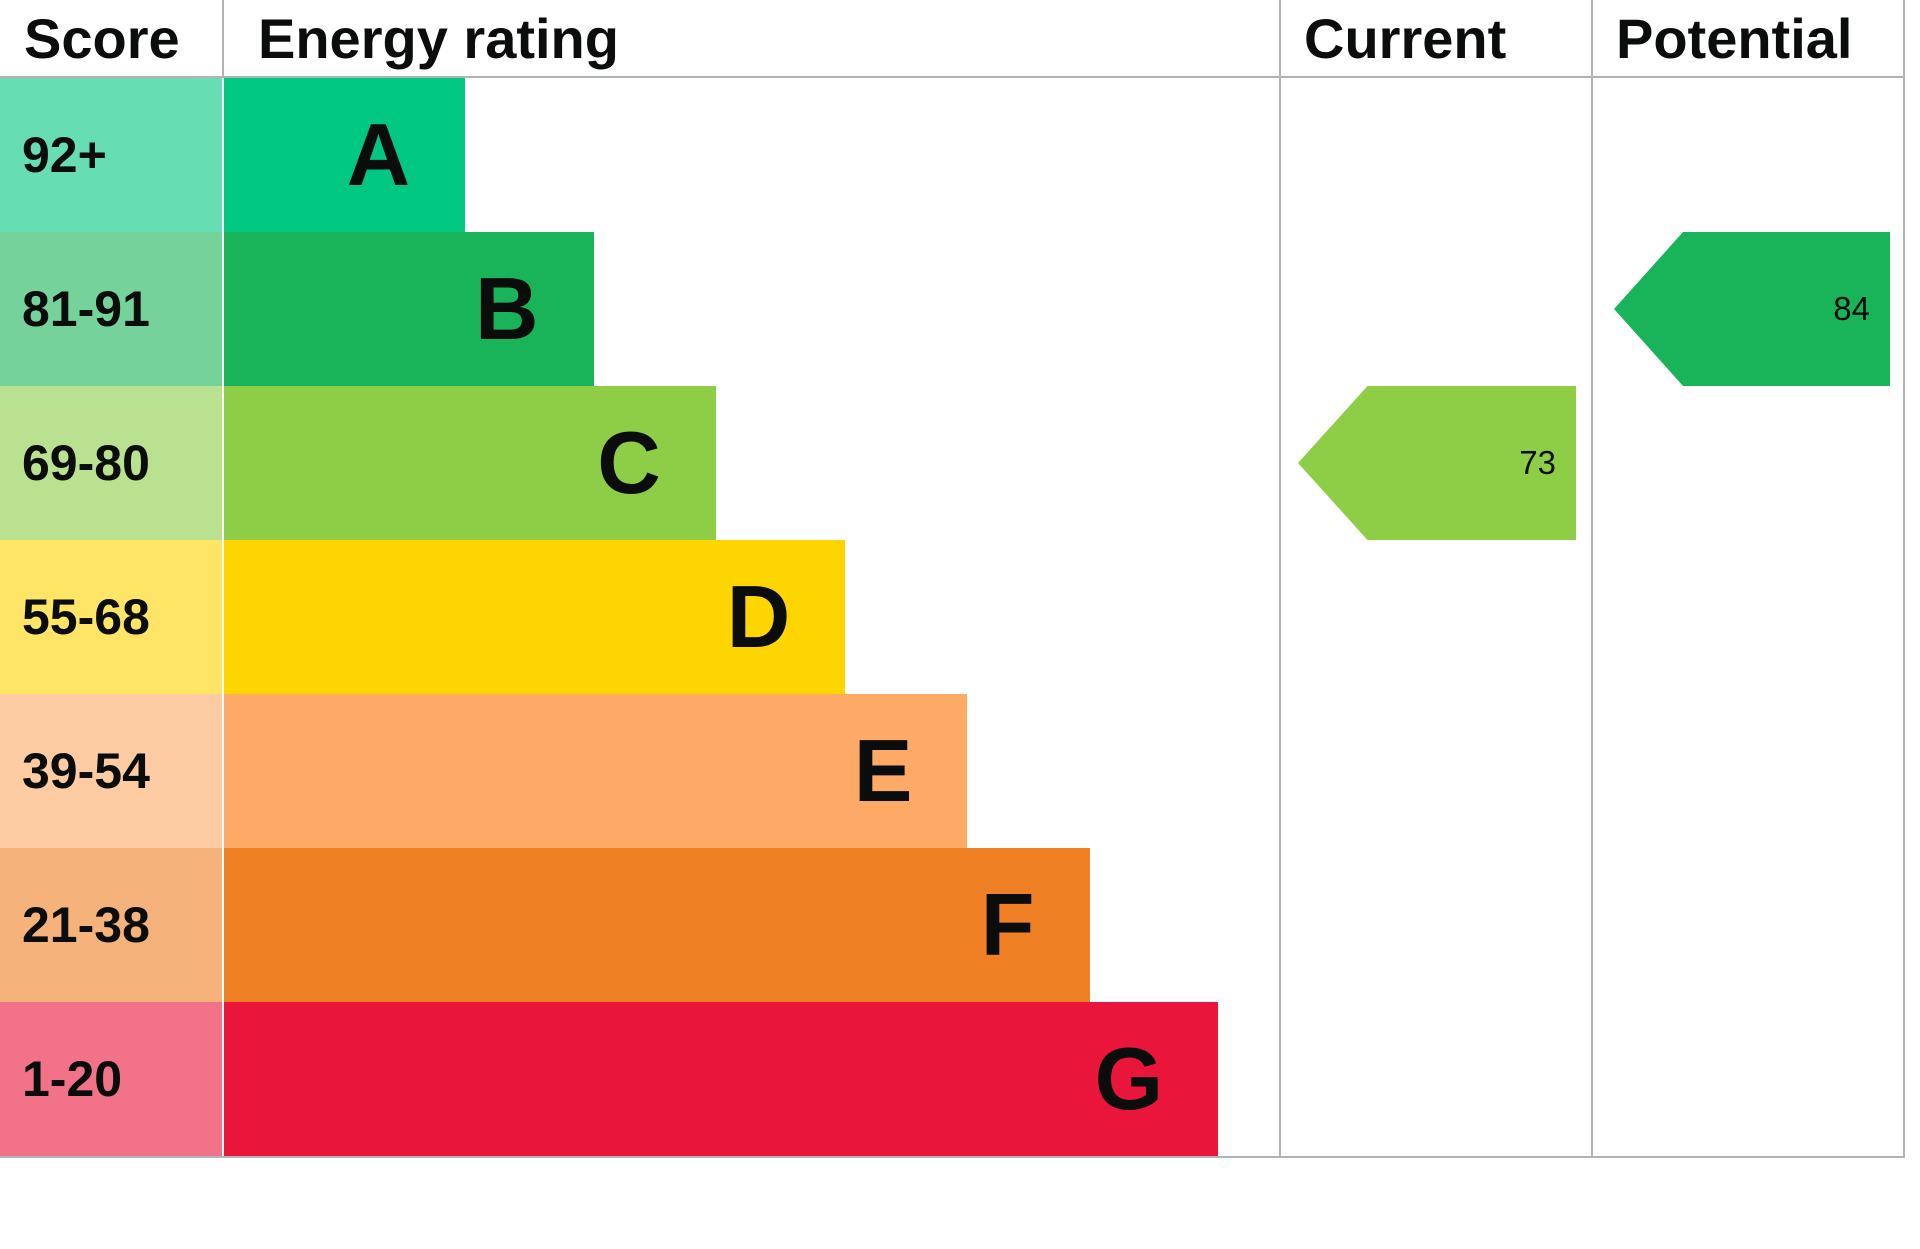  I want to click on band-bar: F, so click(657, 925).